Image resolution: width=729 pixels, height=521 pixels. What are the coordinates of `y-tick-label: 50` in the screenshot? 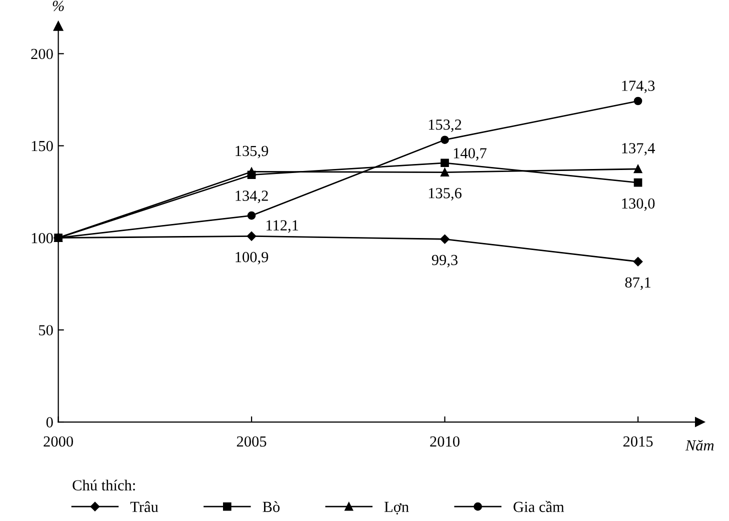 It's located at (46, 330).